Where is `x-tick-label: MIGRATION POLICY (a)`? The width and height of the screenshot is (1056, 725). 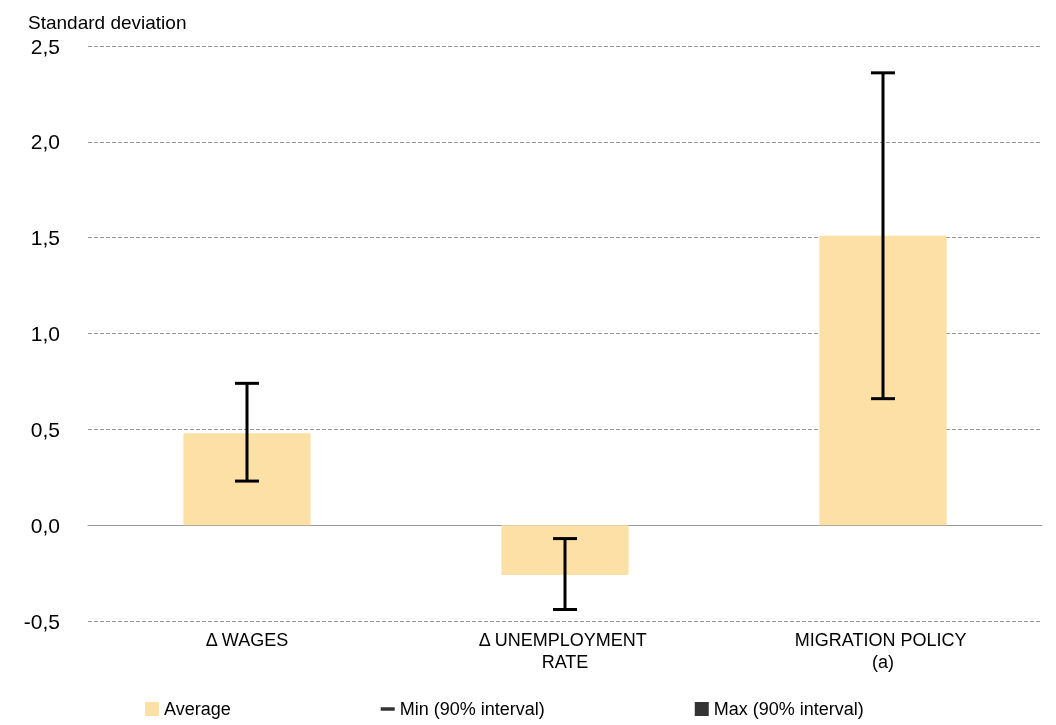 x-tick-label: MIGRATION POLICY (a) is located at coordinates (883, 651).